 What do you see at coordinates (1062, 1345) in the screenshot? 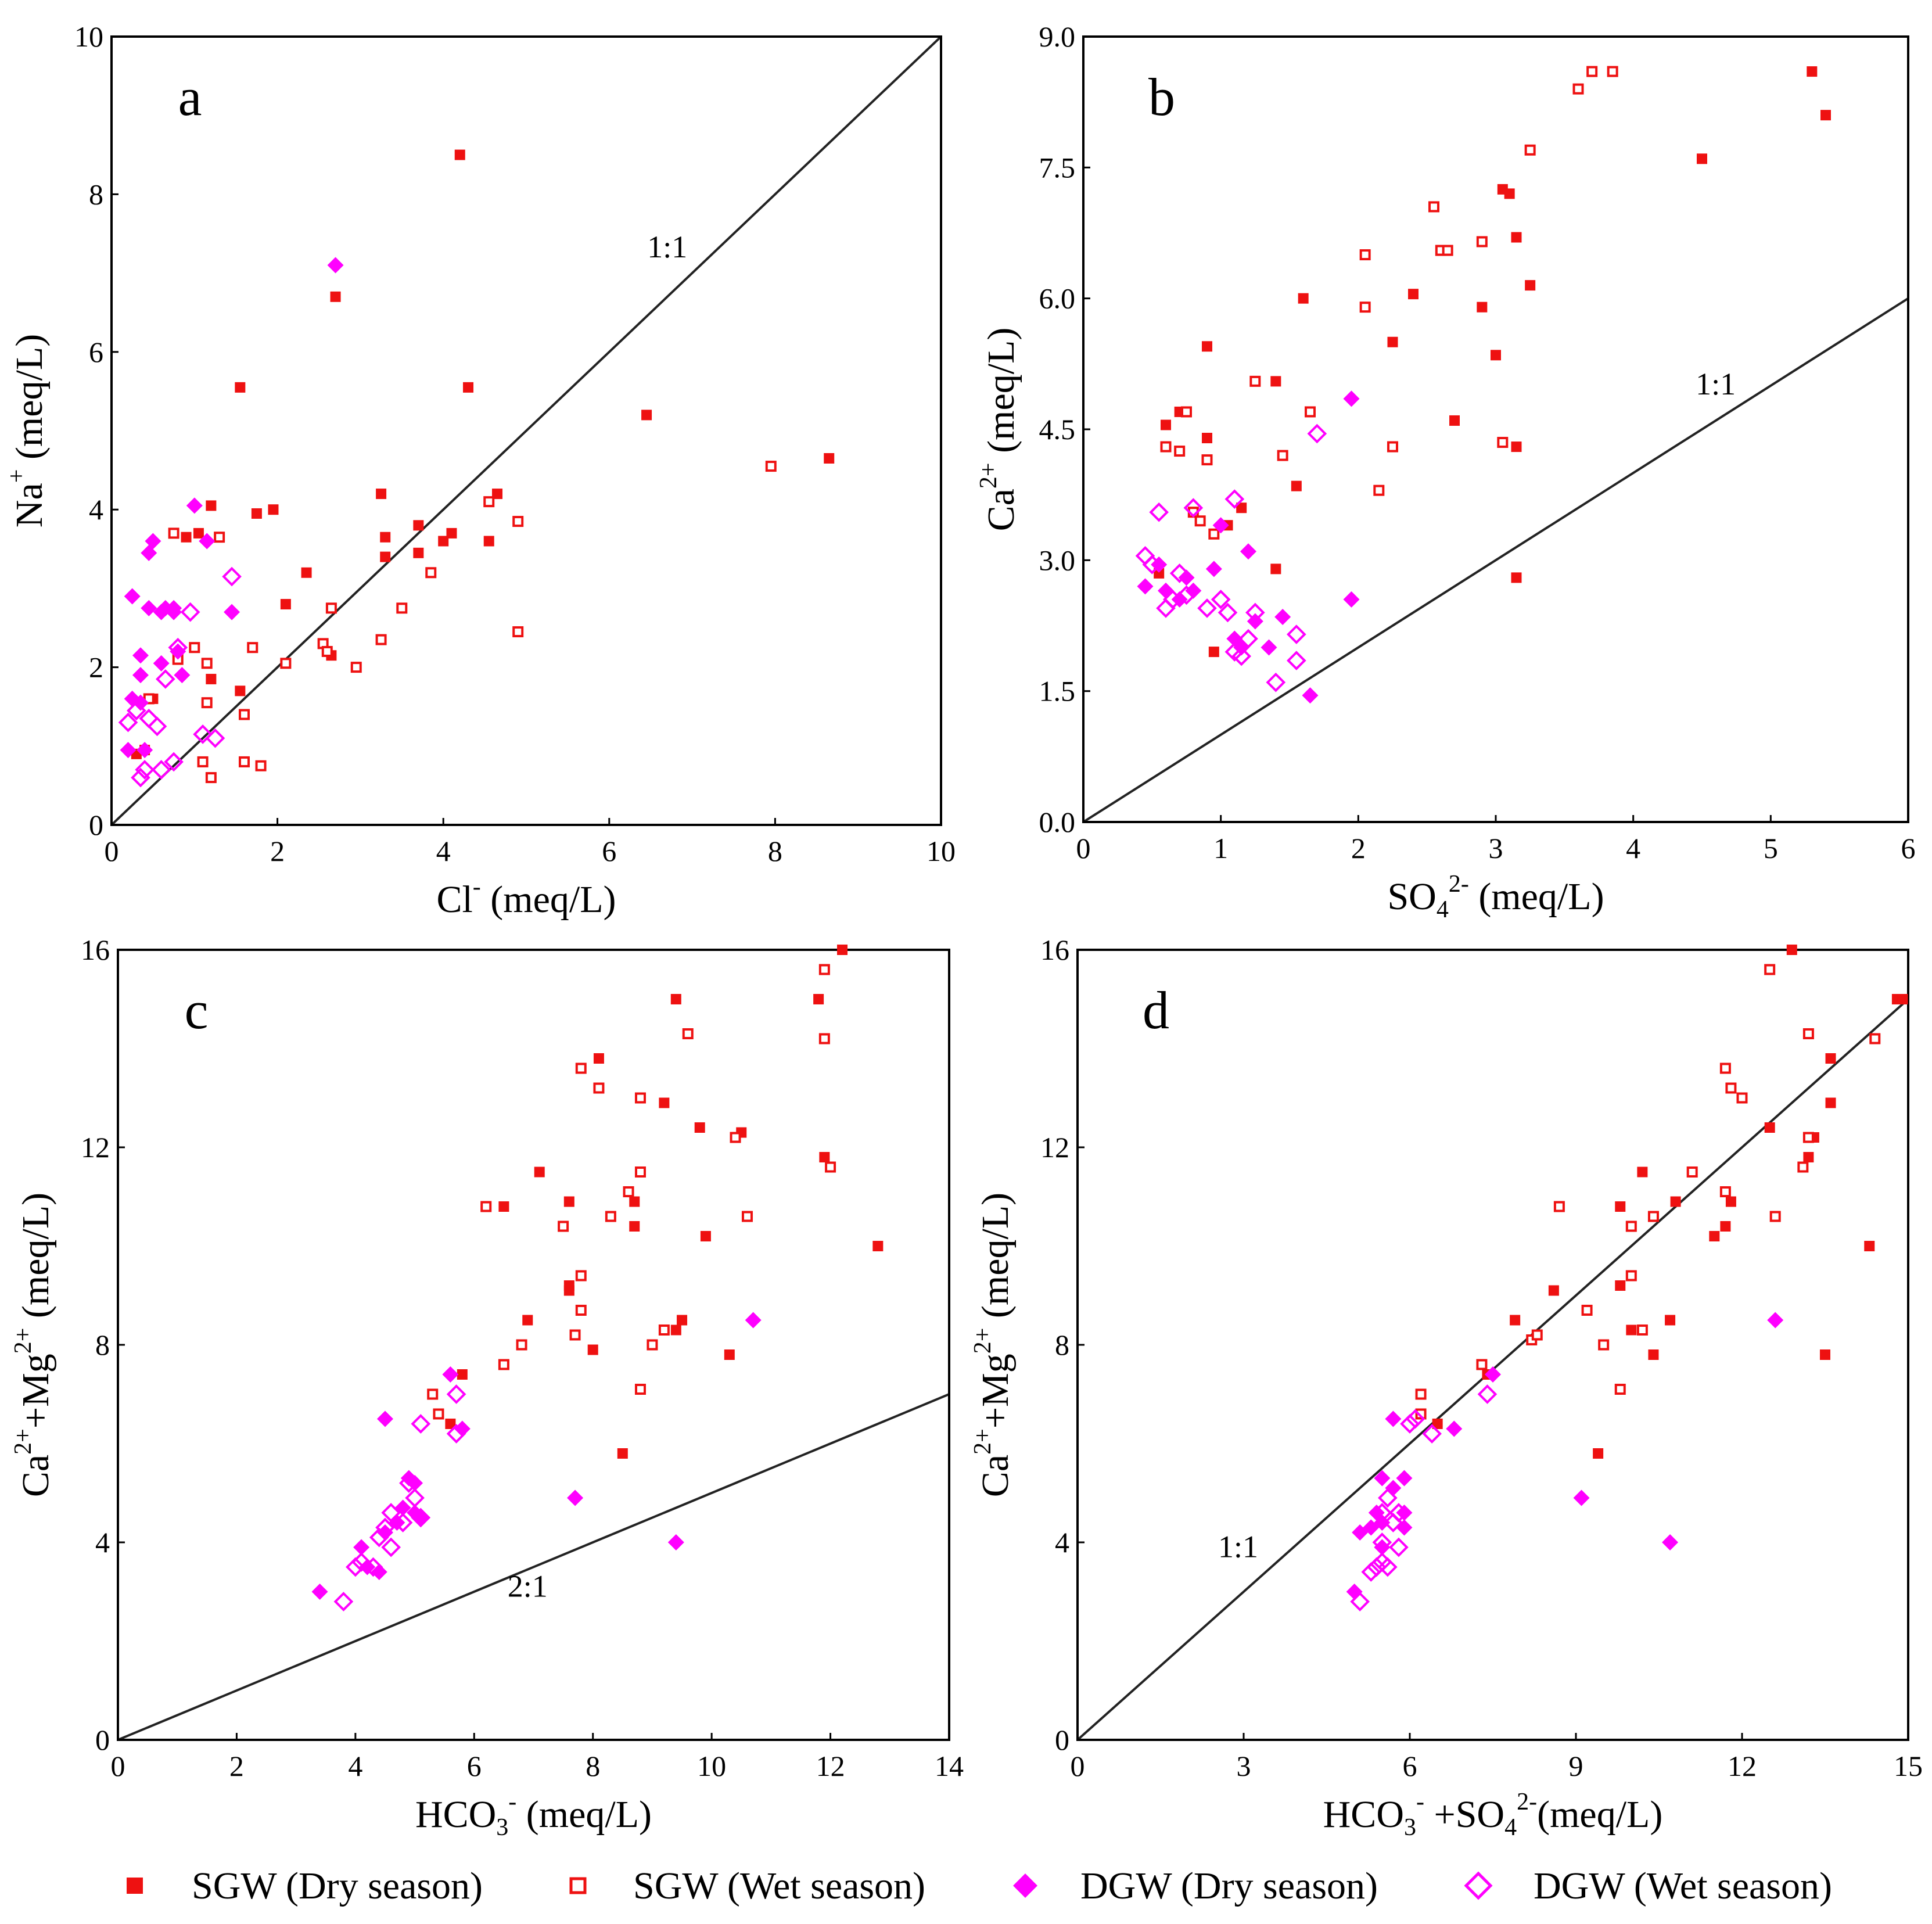
I see `y-tick-label: 8` at bounding box center [1062, 1345].